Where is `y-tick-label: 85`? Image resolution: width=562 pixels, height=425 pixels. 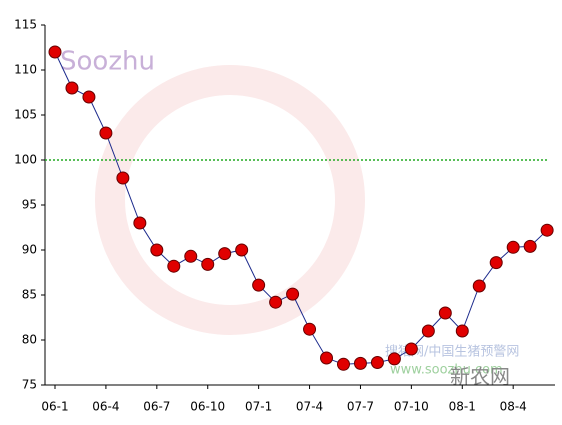 y-tick-label: 85 is located at coordinates (29, 295).